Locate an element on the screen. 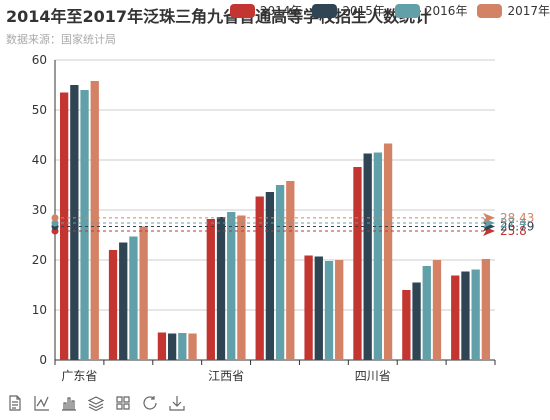  legend-item-2015: 2015年 is located at coordinates (348, 10).